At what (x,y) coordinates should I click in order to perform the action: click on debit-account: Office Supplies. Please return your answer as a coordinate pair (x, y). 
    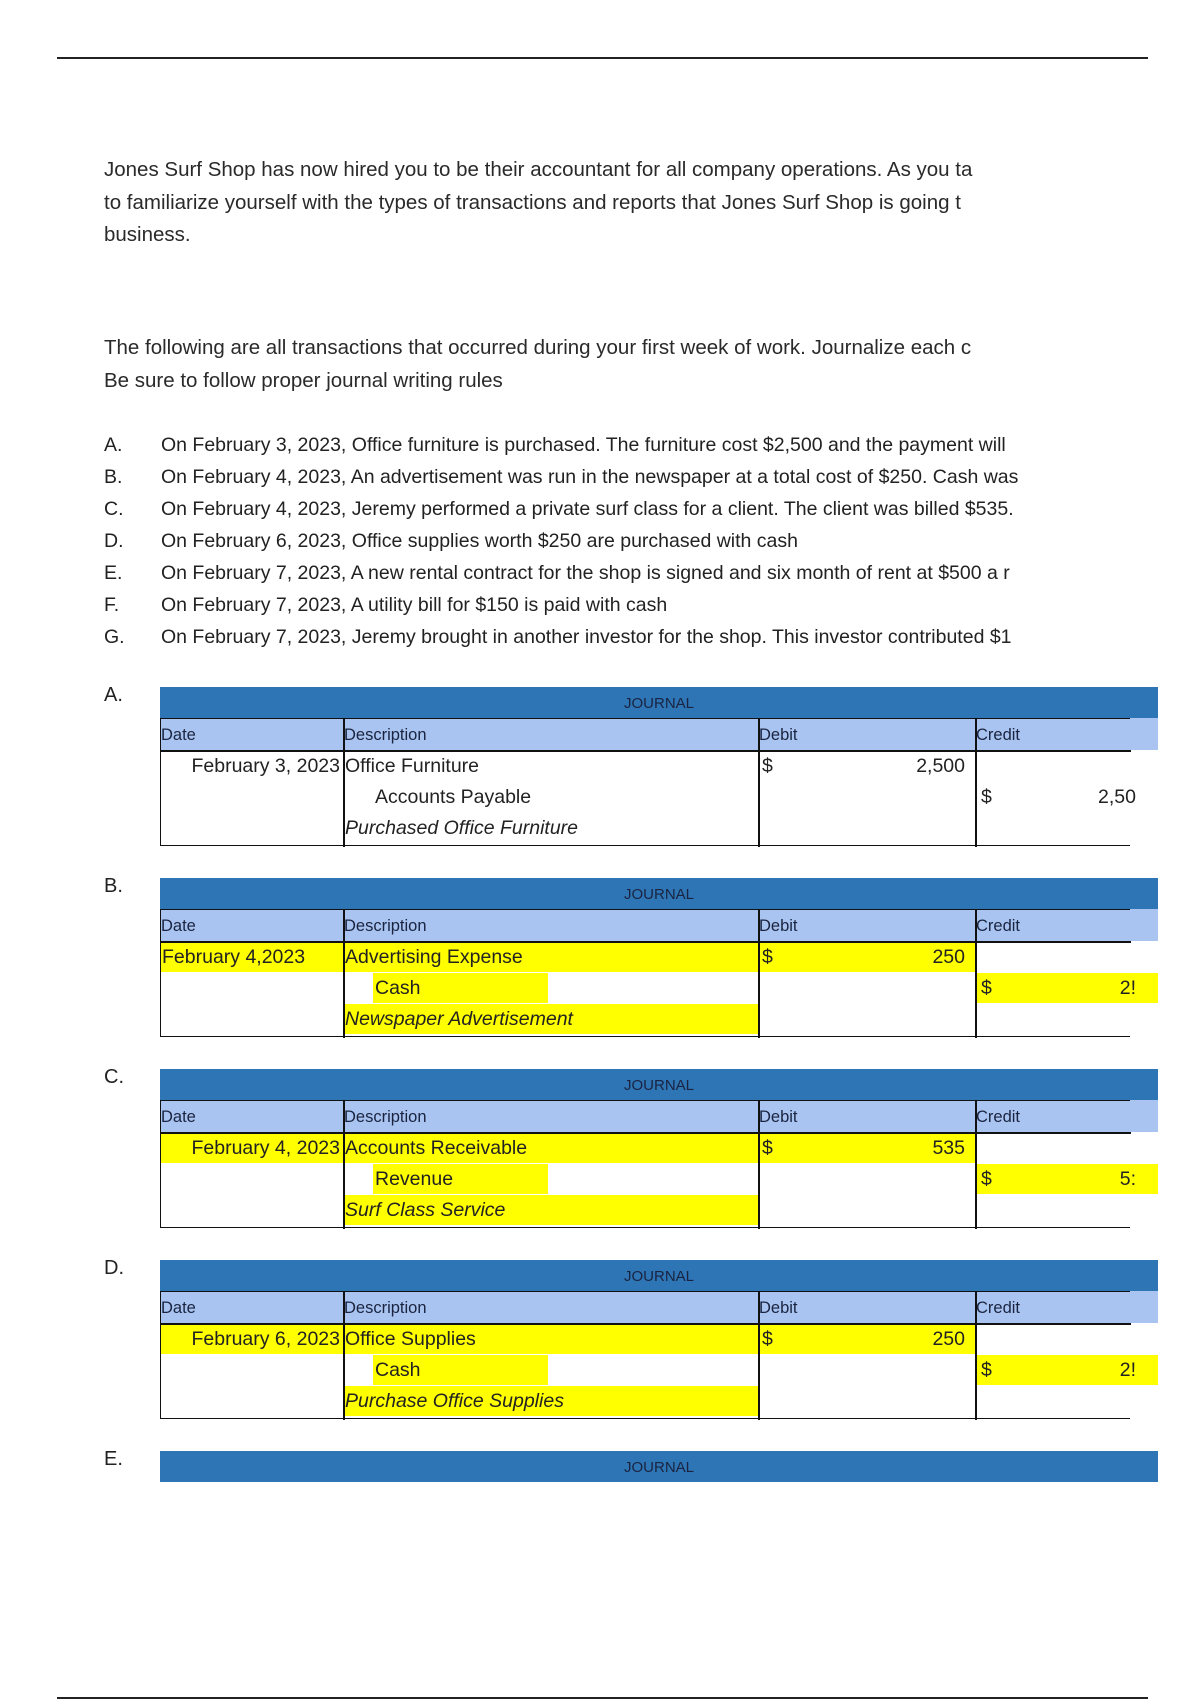
    Looking at the image, I should click on (550, 1339).